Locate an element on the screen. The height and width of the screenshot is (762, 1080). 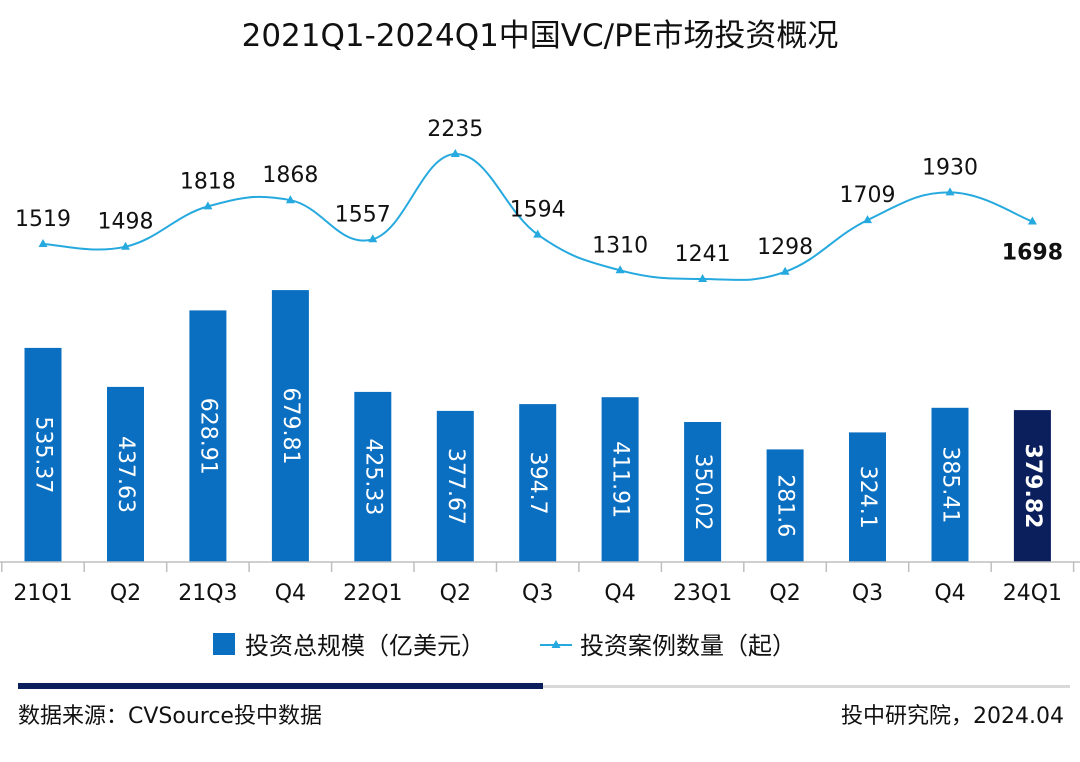
bar-label-6: 394.7 is located at coordinates (537, 483).